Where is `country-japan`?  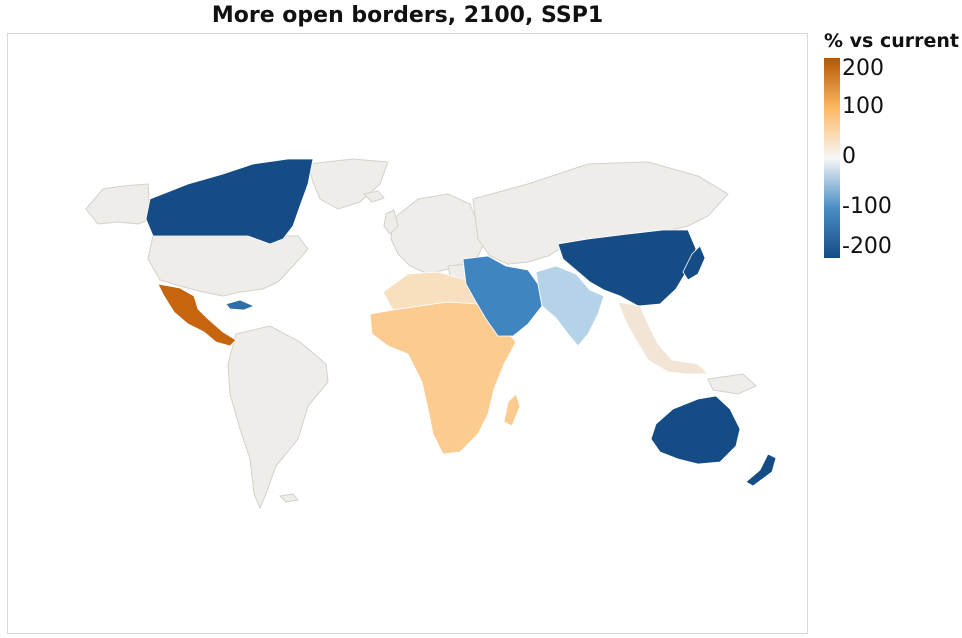 country-japan is located at coordinates (694, 263).